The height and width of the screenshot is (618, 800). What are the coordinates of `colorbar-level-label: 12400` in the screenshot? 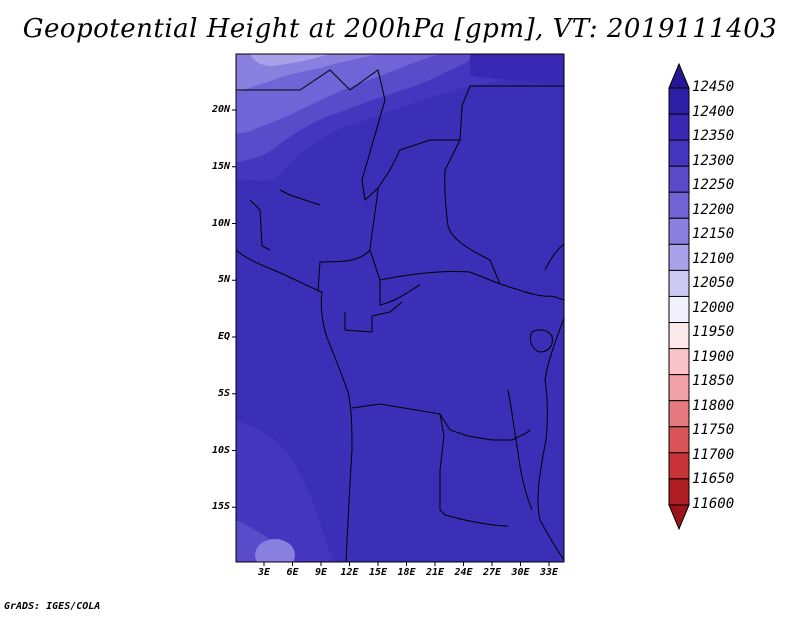 It's located at (713, 111).